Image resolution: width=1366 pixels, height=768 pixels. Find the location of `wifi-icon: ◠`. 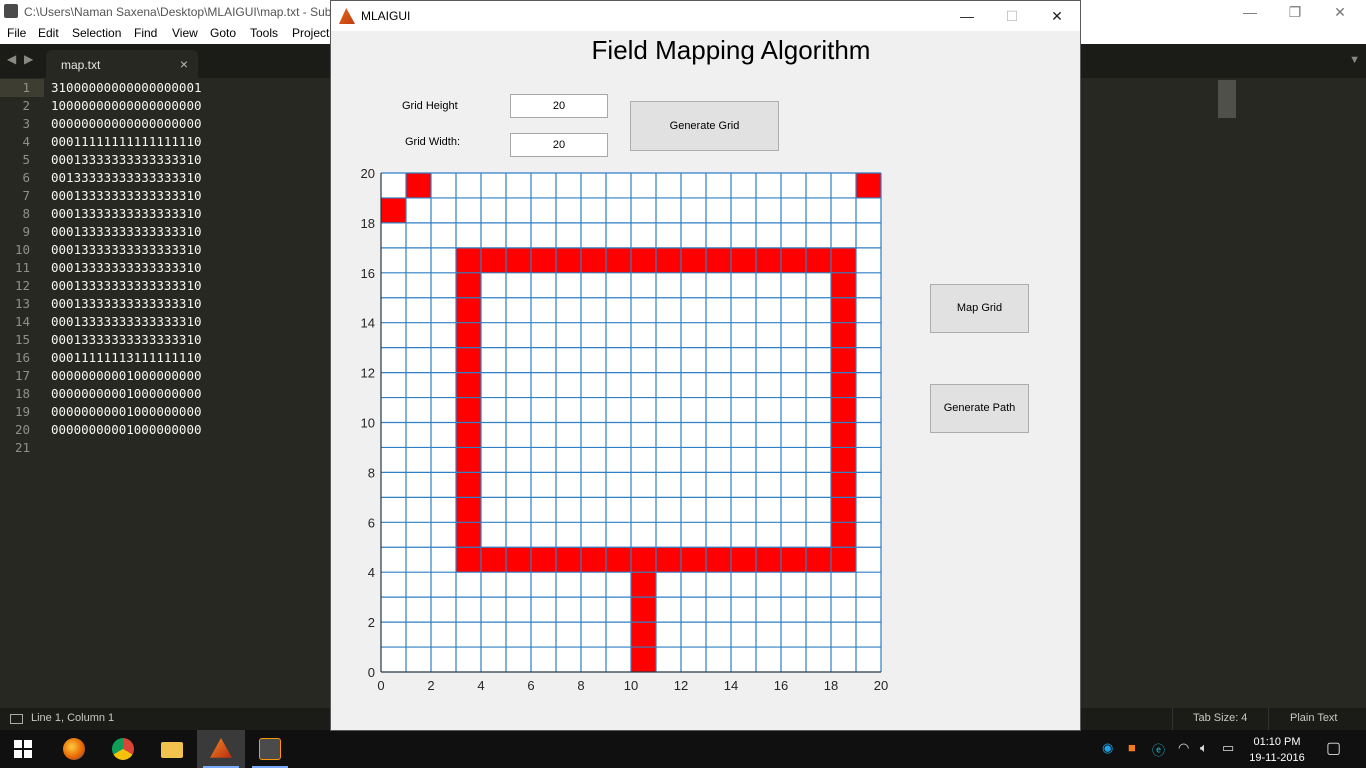

wifi-icon: ◠ is located at coordinates (1184, 747).